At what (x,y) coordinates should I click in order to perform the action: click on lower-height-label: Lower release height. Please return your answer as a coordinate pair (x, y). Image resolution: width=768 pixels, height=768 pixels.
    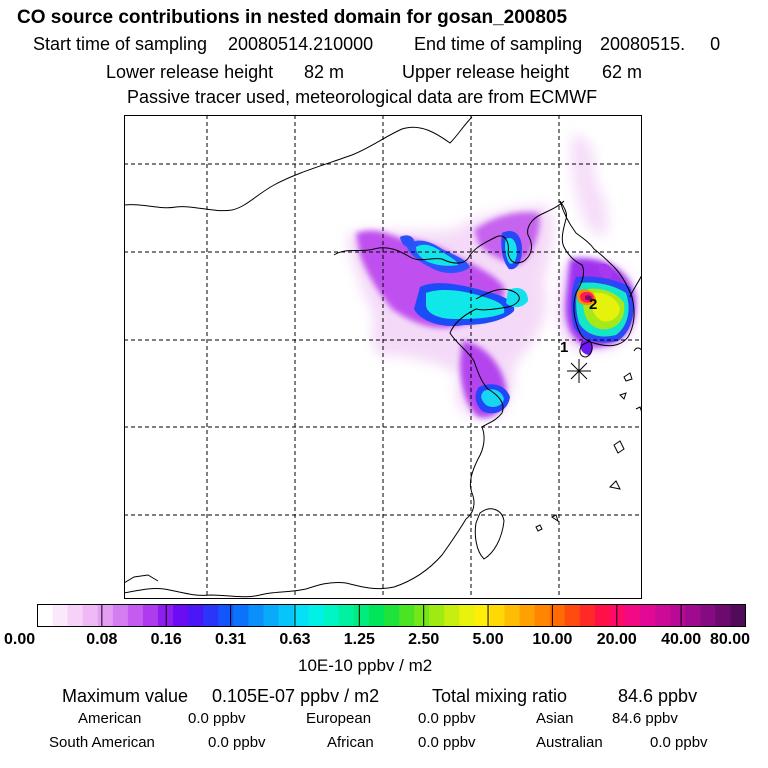
    Looking at the image, I should click on (190, 72).